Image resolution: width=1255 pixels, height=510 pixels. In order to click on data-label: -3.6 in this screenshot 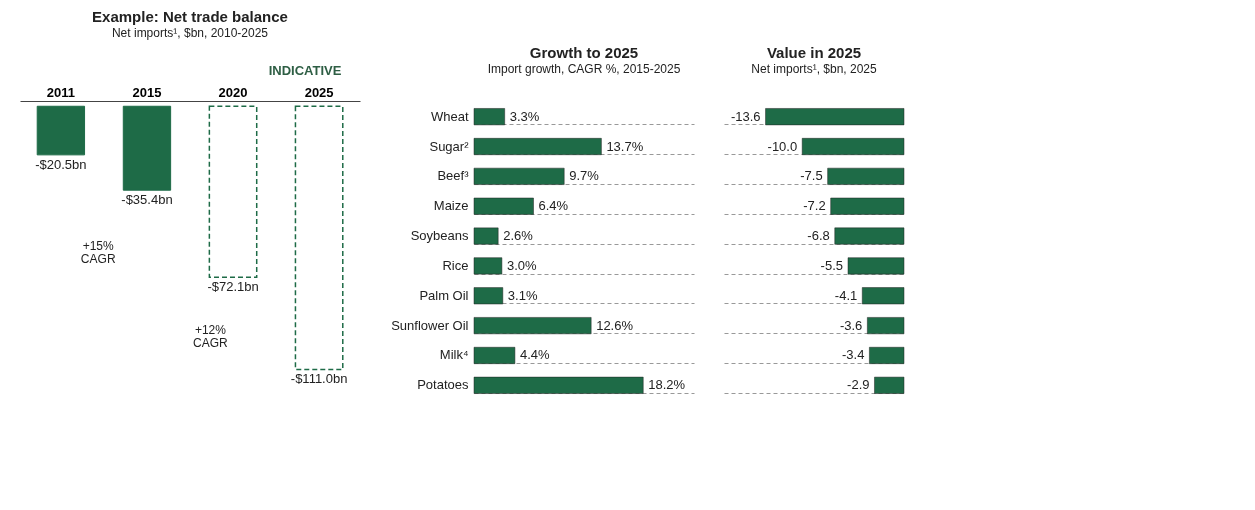, I will do `click(851, 325)`.